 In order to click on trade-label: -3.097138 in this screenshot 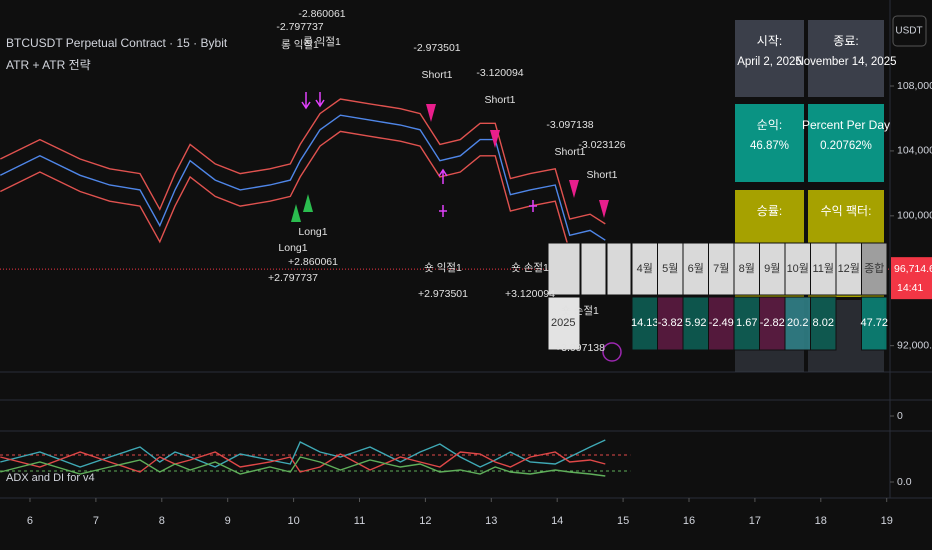, I will do `click(569, 125)`.